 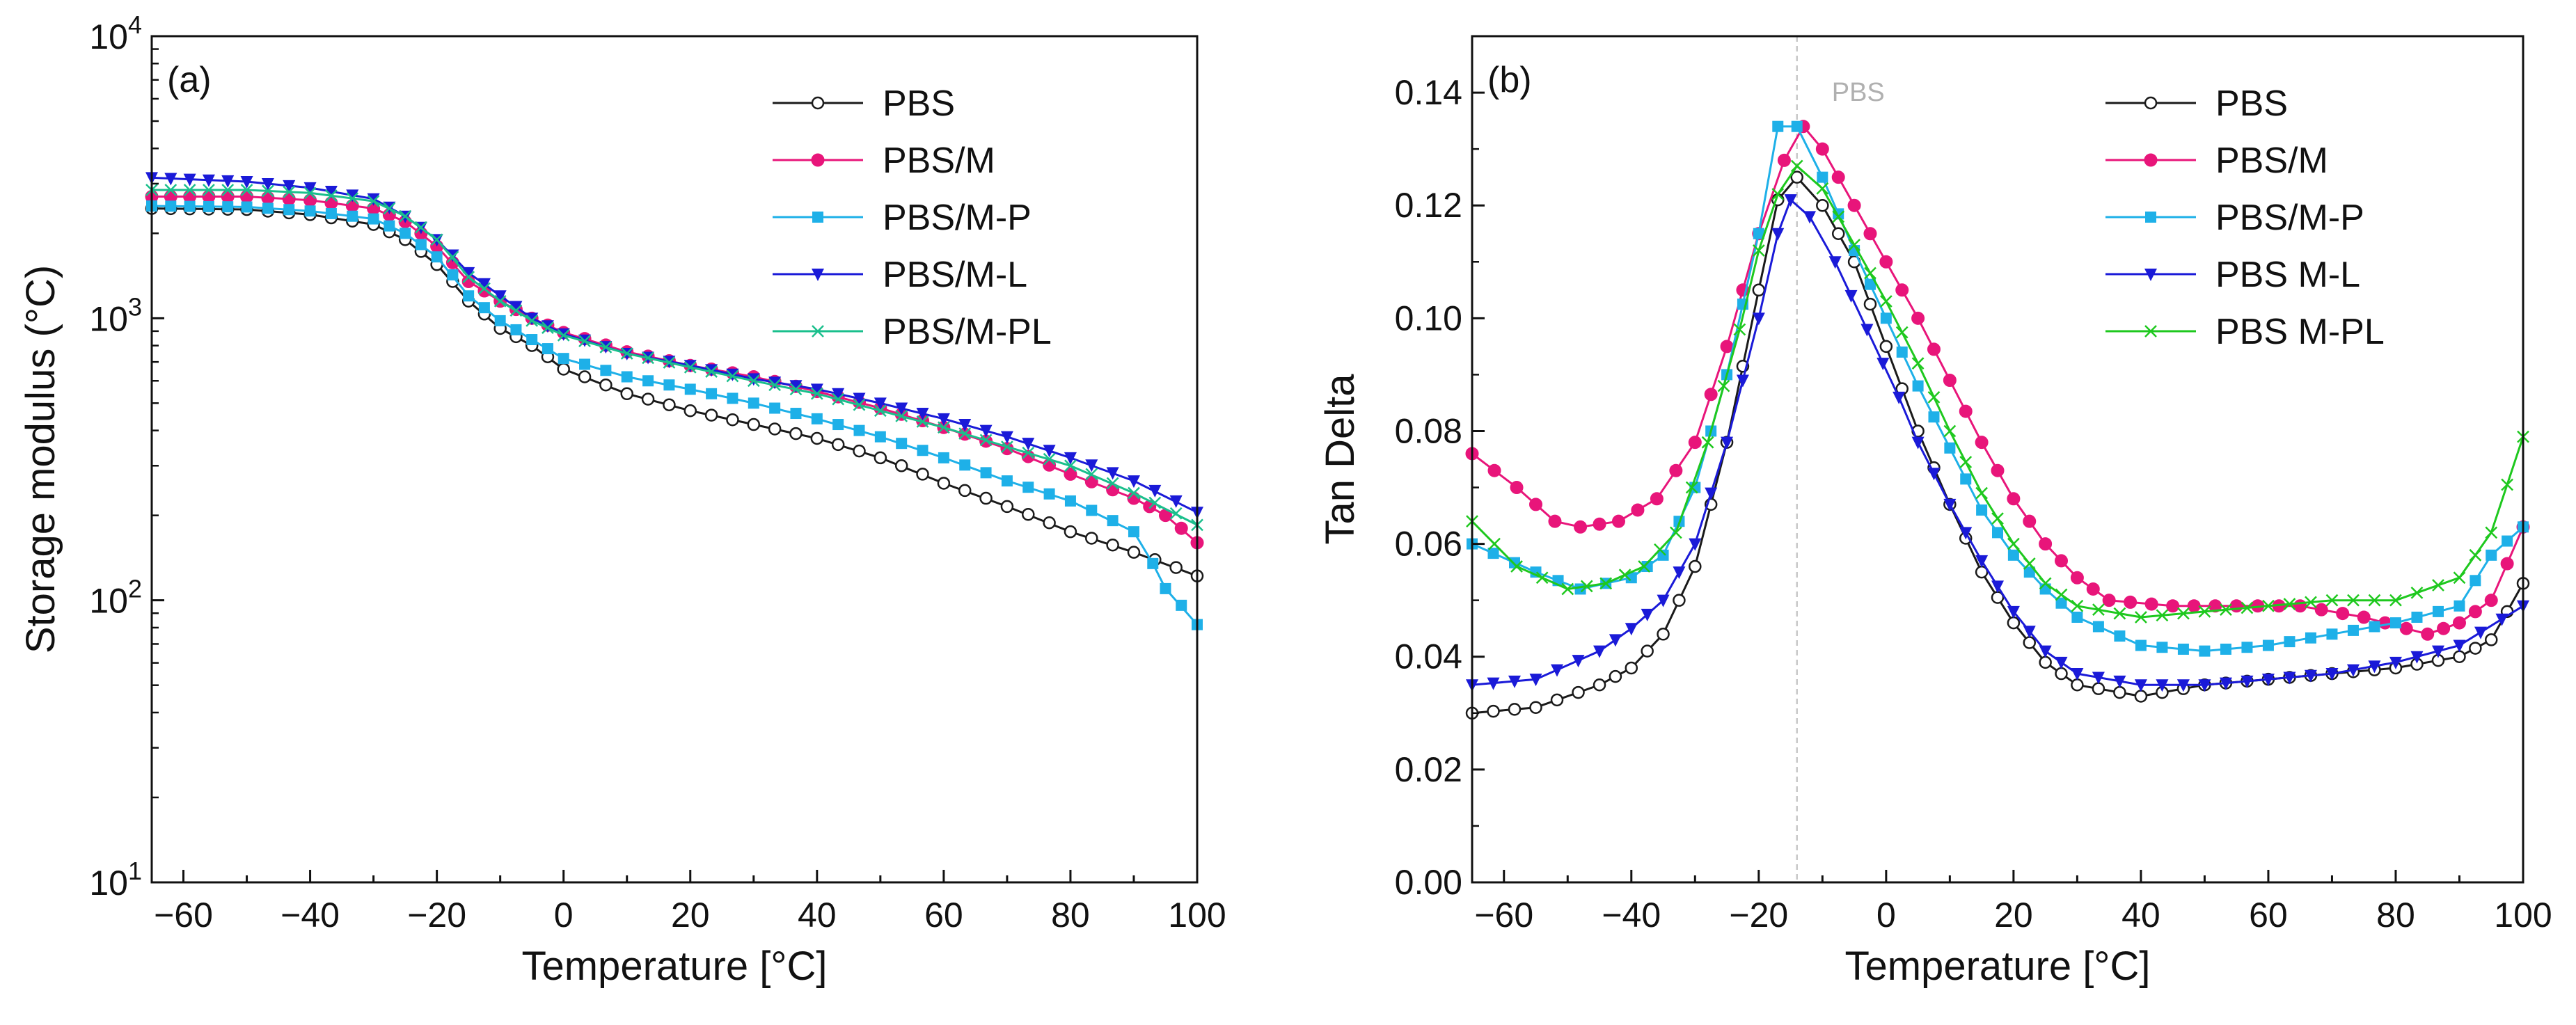 What do you see at coordinates (2287, 275) in the screenshot?
I see `legend-label: PBS M-L` at bounding box center [2287, 275].